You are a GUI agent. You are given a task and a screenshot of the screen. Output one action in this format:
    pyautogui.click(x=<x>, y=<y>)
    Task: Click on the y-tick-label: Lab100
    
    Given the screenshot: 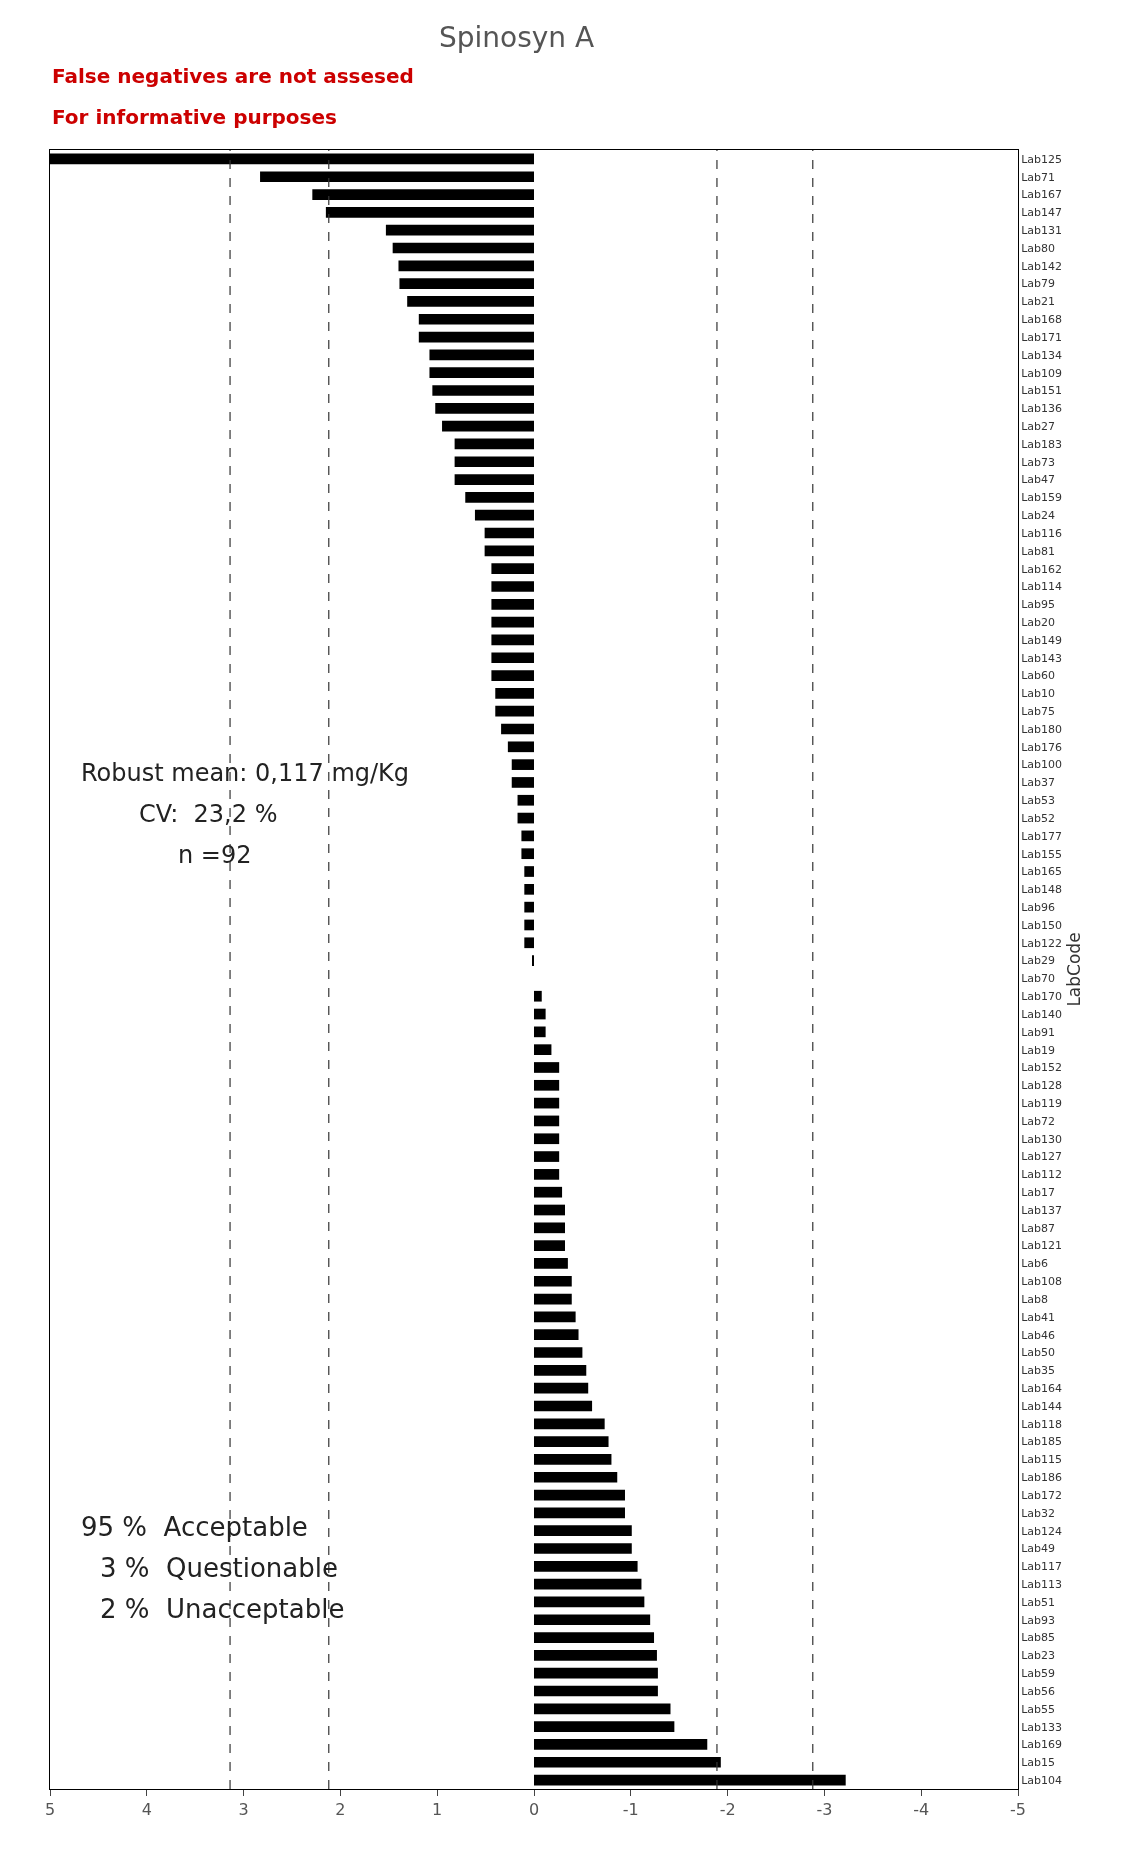 What is the action you would take?
    pyautogui.click(x=1042, y=765)
    